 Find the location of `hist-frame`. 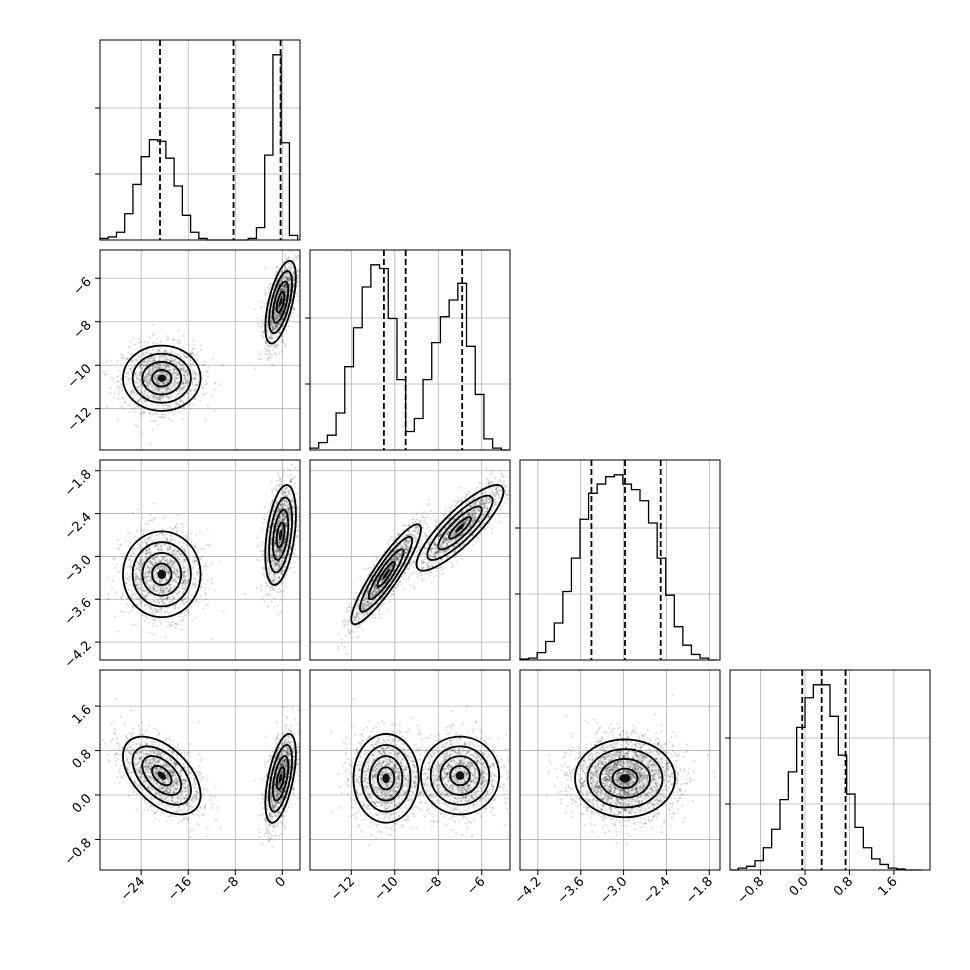

hist-frame is located at coordinates (200, 140).